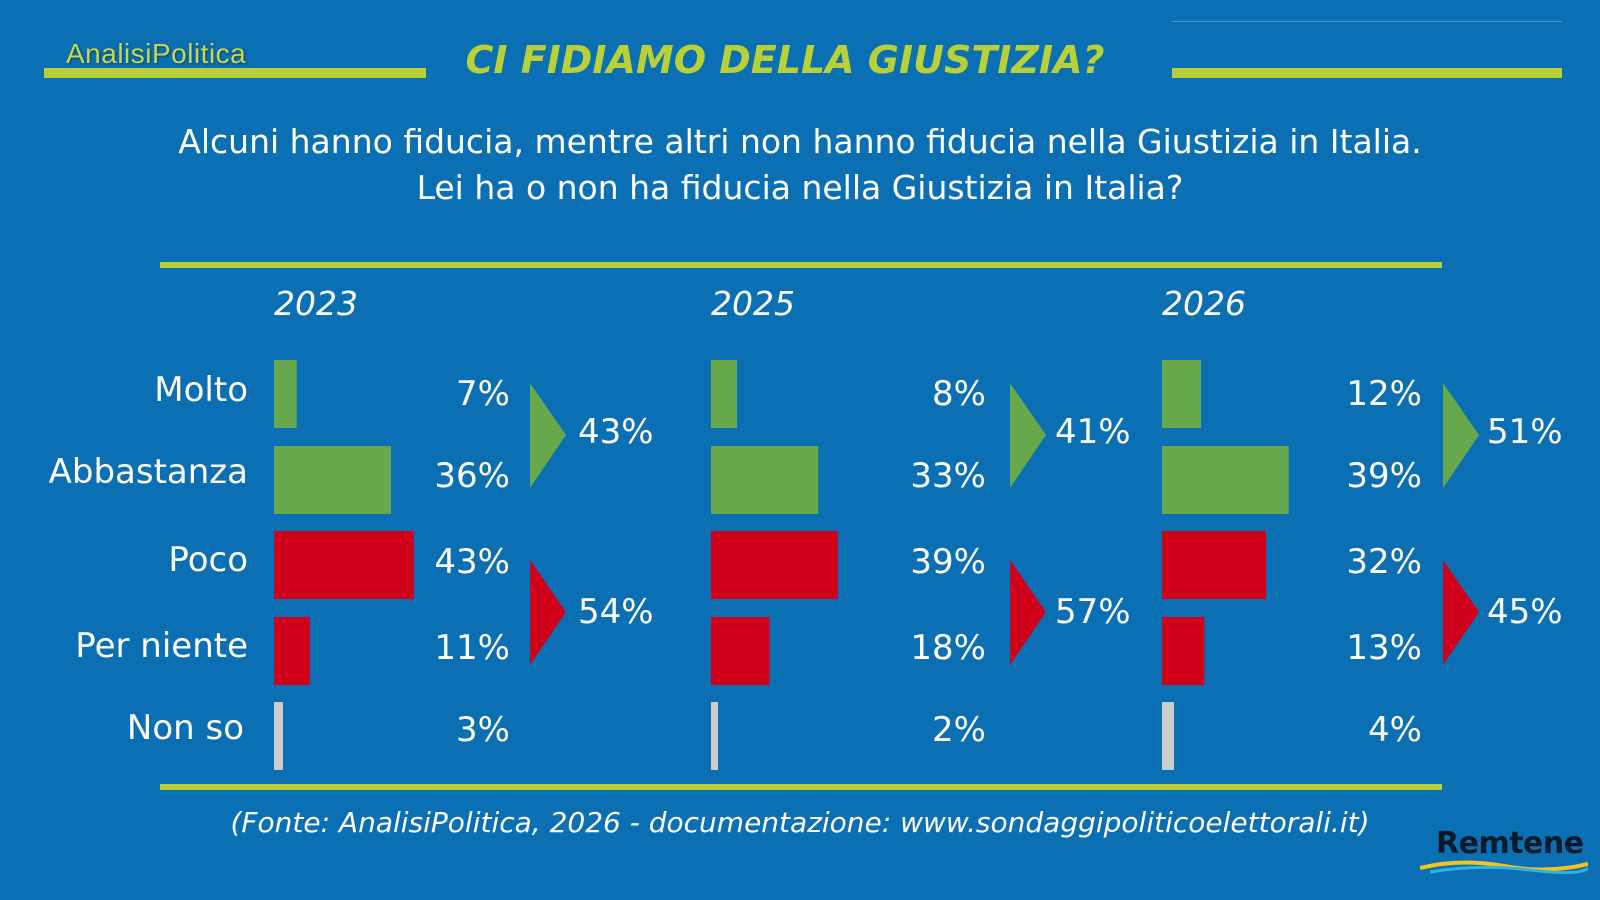  Describe the element at coordinates (1461, 435) in the screenshot. I see `arrow-fiducia-2026` at that location.